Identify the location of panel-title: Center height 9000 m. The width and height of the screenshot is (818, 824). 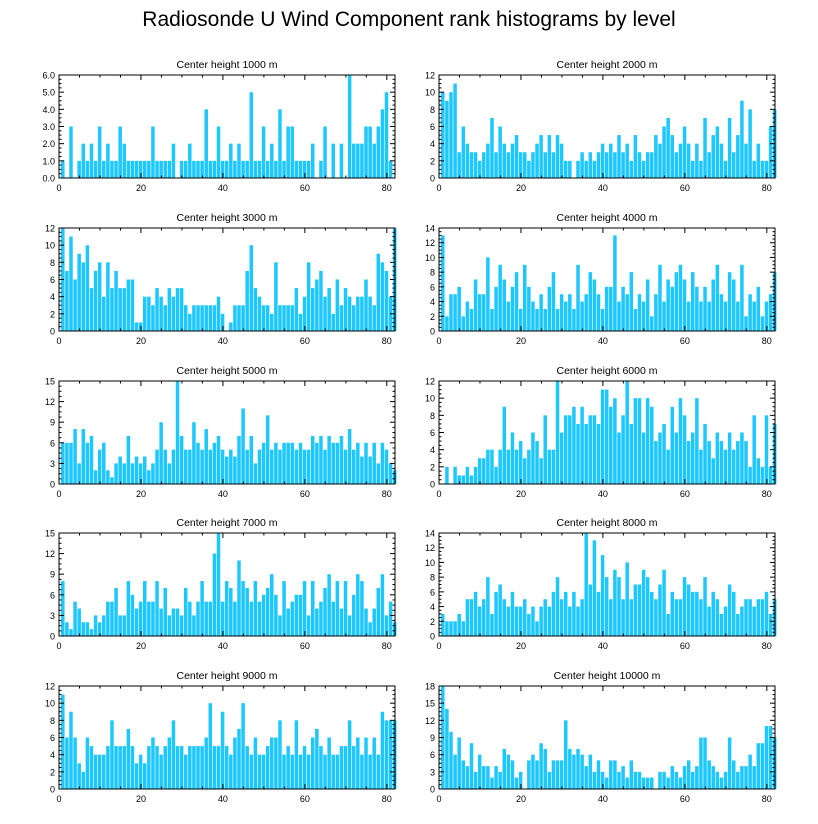
(227, 676).